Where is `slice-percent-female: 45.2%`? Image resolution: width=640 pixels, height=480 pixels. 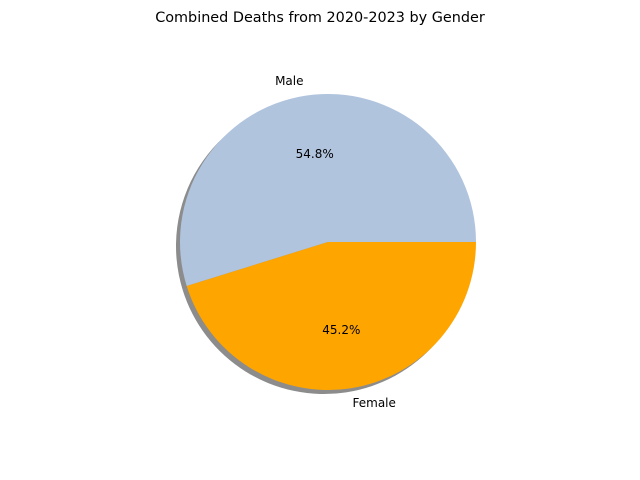
slice-percent-female: 45.2% is located at coordinates (341, 330).